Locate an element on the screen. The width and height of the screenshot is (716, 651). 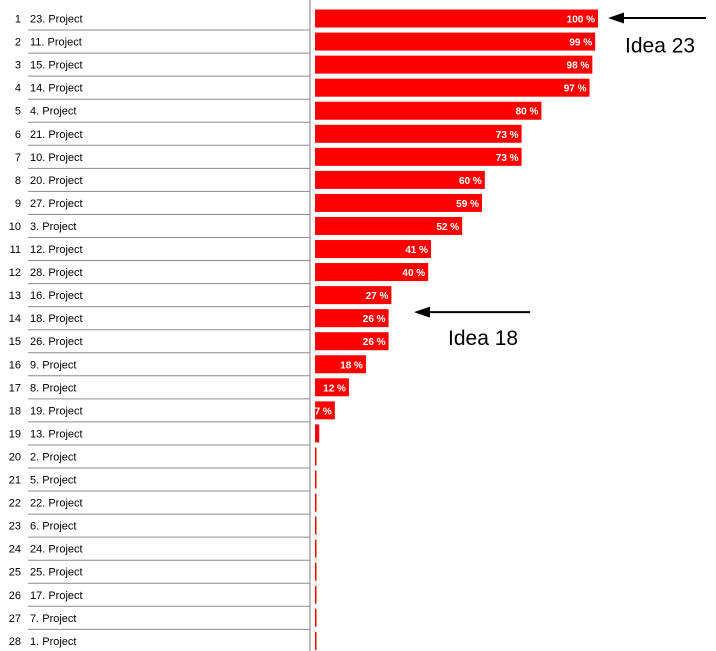
rank-label: 4 is located at coordinates (18, 89).